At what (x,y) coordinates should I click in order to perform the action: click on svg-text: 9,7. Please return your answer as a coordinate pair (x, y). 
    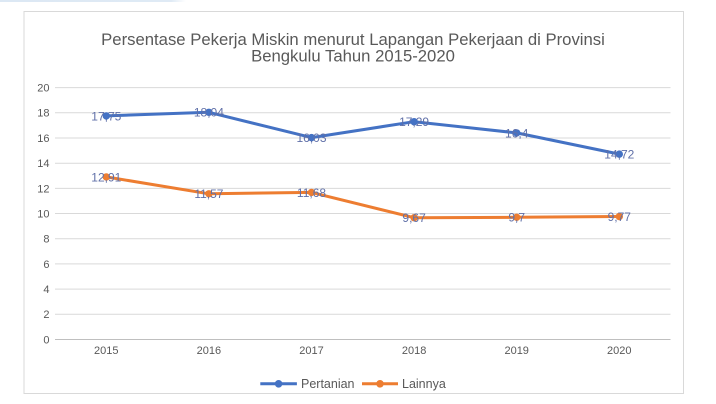
    Looking at the image, I should click on (516, 218).